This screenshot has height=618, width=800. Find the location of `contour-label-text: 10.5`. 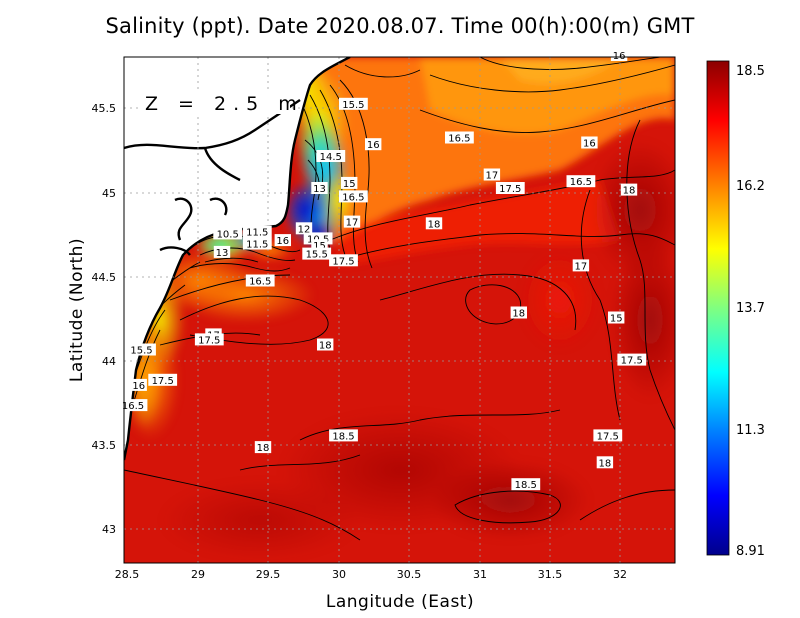

contour-label-text: 10.5 is located at coordinates (228, 234).